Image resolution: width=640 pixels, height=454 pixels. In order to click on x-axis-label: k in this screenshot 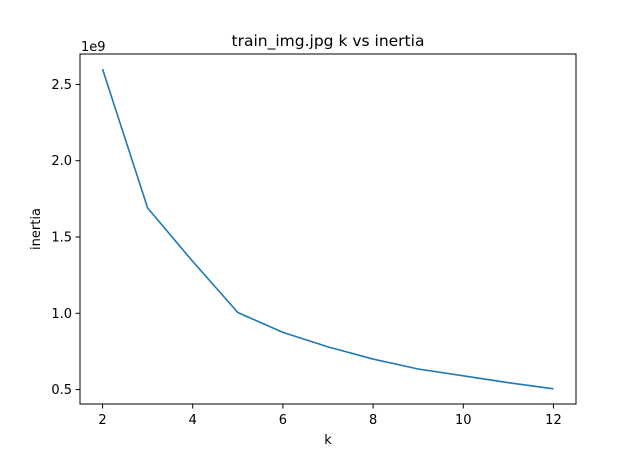, I will do `click(328, 440)`.